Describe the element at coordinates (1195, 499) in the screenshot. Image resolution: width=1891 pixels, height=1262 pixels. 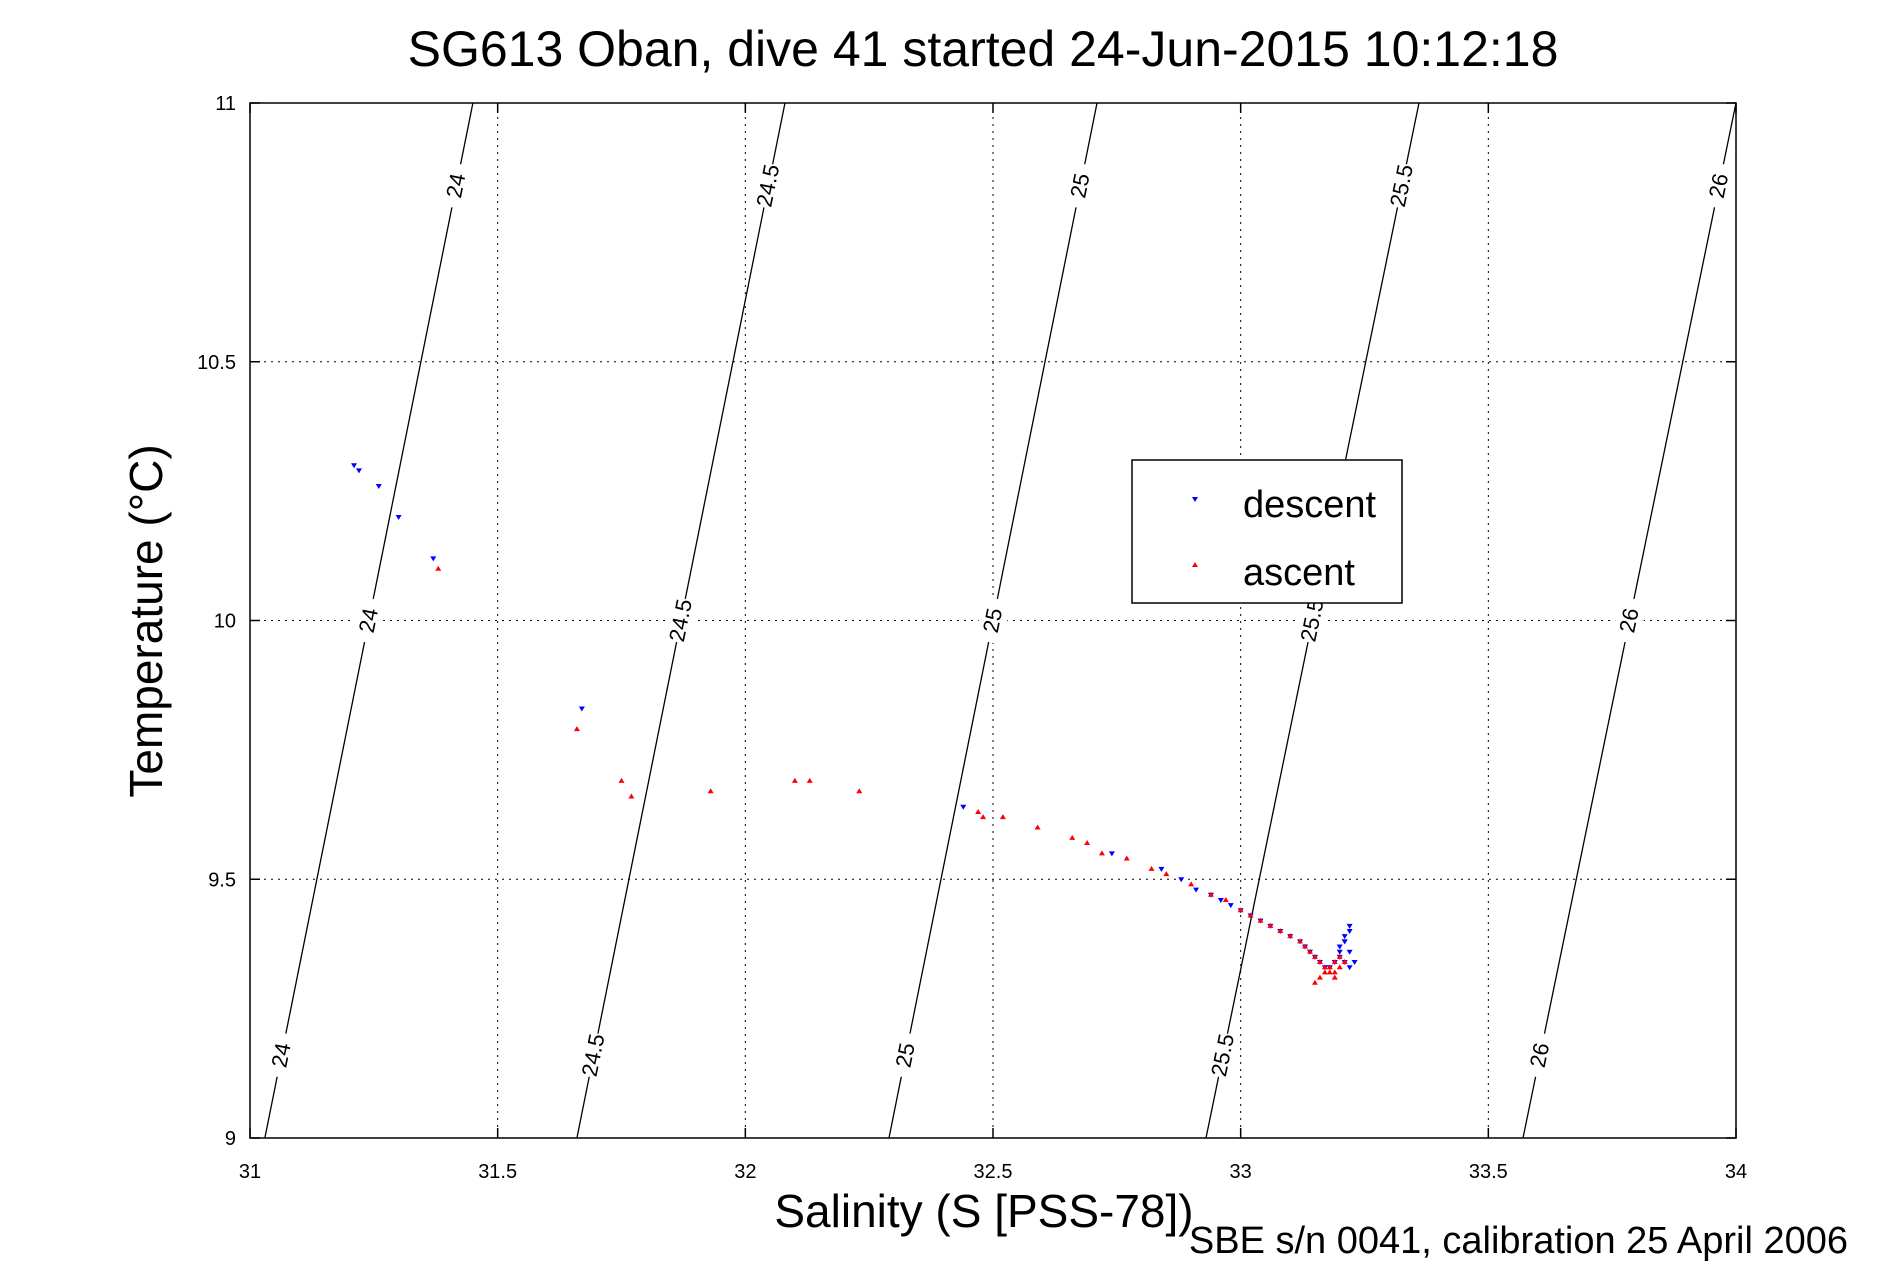
I see `legend-descent-marker` at that location.